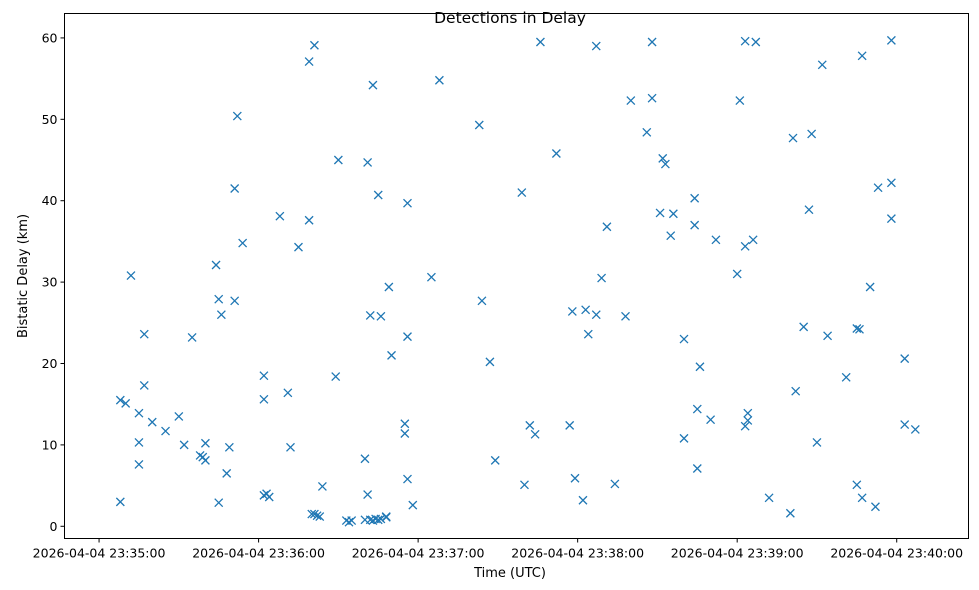 The width and height of the screenshot is (979, 590). Describe the element at coordinates (50, 37) in the screenshot. I see `y-tick-label: 60` at that location.